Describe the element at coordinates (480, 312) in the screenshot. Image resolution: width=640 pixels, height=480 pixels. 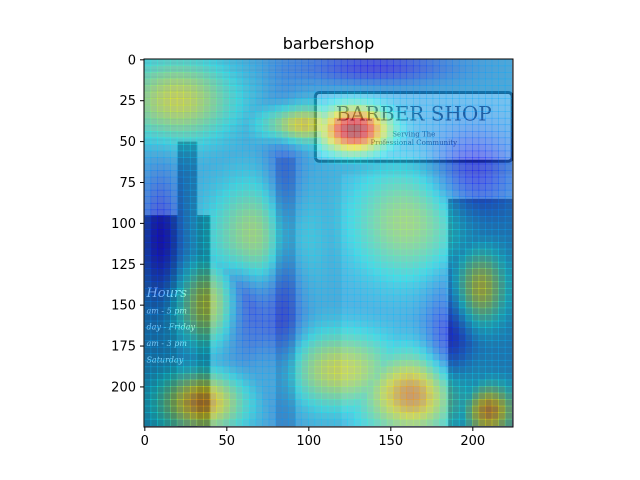
I see `scene-door` at that location.